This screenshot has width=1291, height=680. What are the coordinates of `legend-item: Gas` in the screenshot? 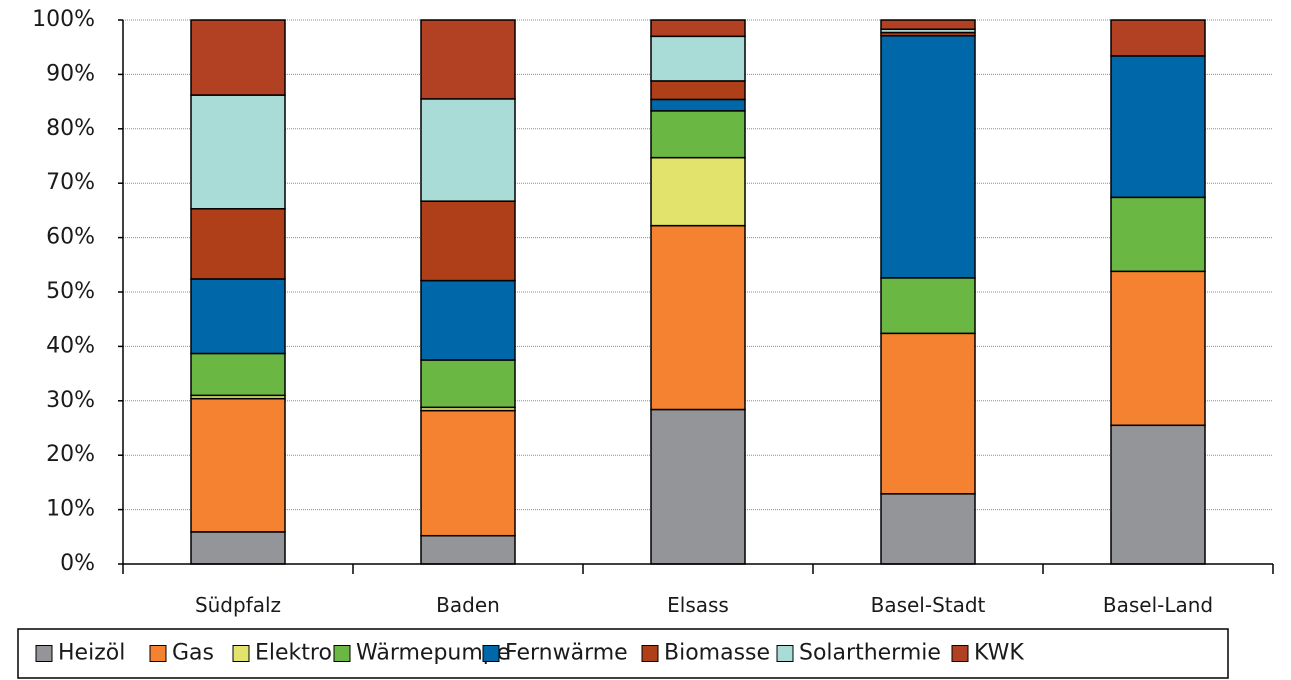 It's located at (181, 653).